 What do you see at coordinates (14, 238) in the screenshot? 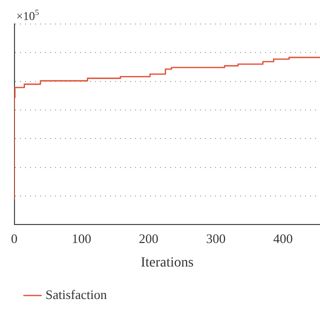
I see `x-tick-label: 0` at bounding box center [14, 238].